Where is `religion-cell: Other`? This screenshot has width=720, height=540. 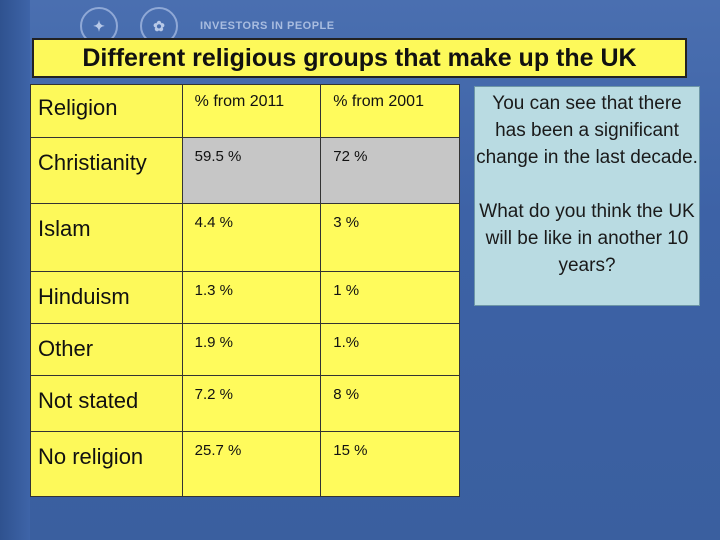
religion-cell: Other is located at coordinates (106, 349).